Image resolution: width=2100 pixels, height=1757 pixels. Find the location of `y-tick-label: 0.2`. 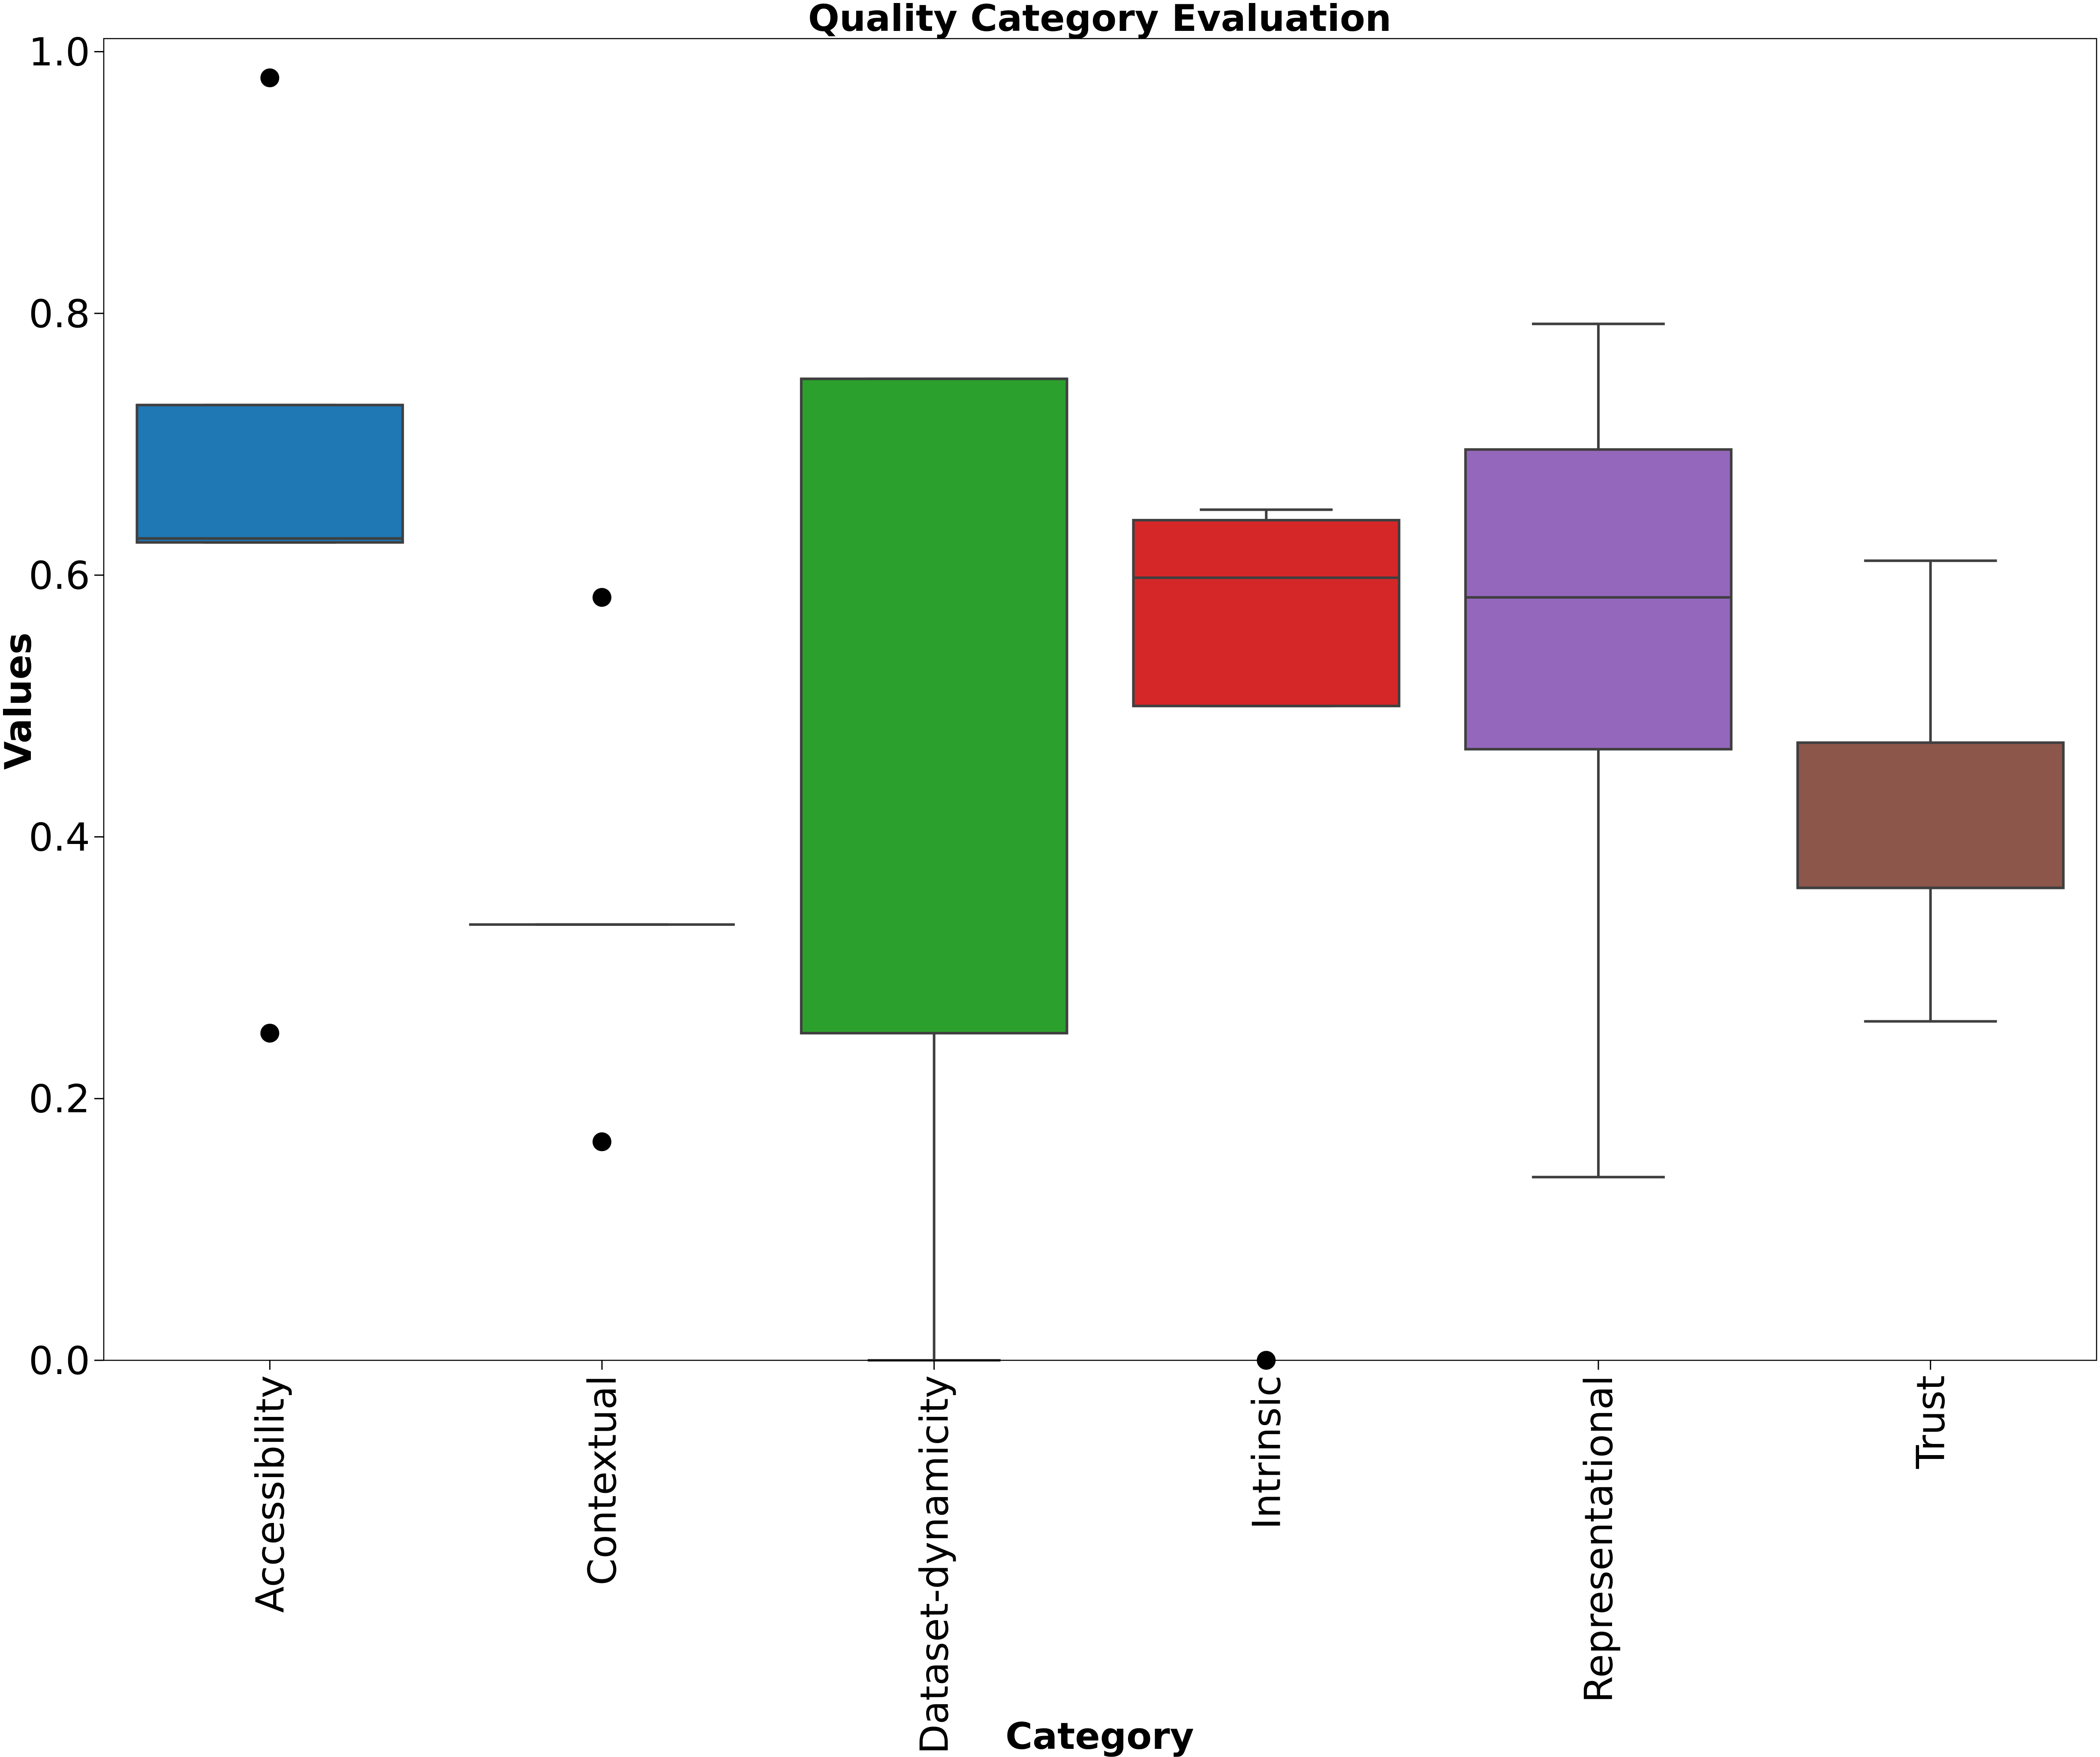

y-tick-label: 0.2 is located at coordinates (59, 1099).